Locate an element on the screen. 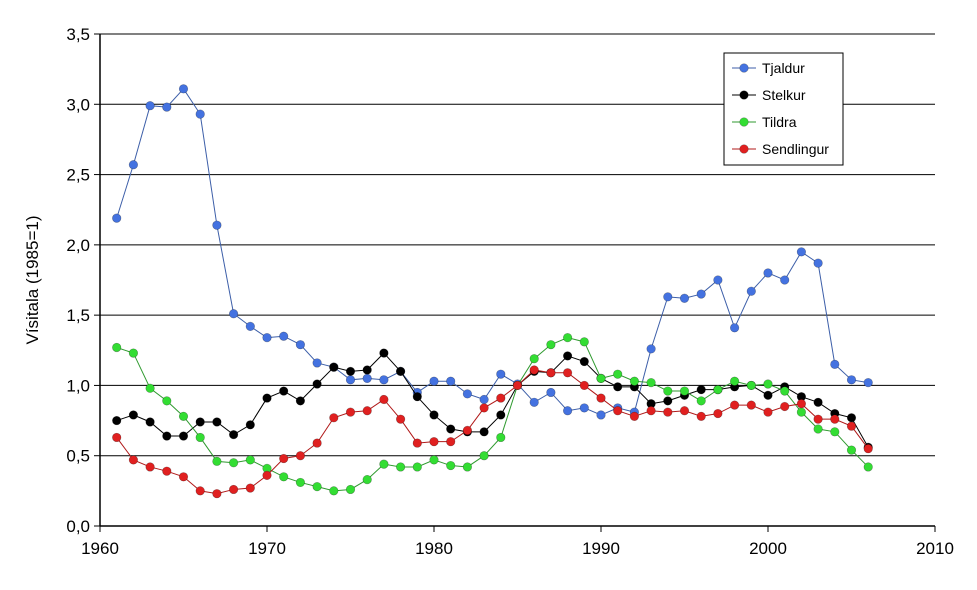 The image size is (977, 590). y-tick-label: 0,0 is located at coordinates (78, 526).